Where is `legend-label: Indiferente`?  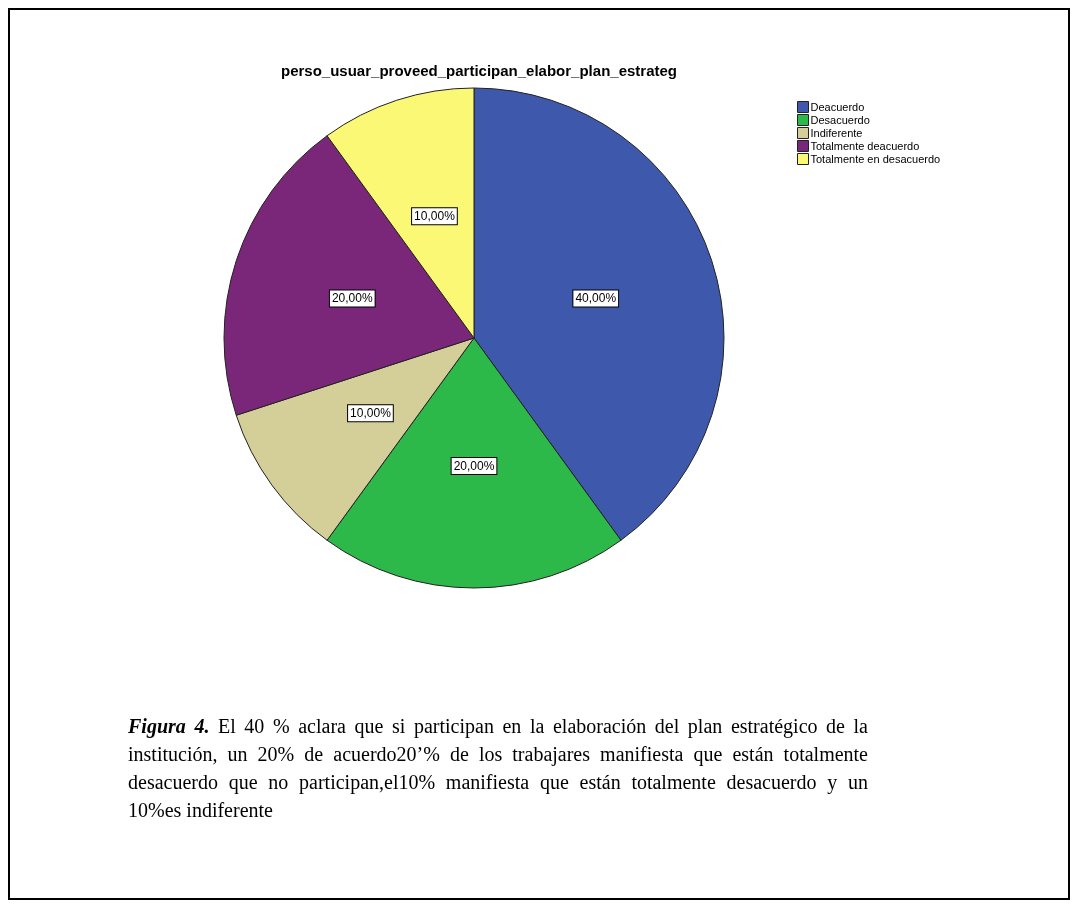 legend-label: Indiferente is located at coordinates (836, 133).